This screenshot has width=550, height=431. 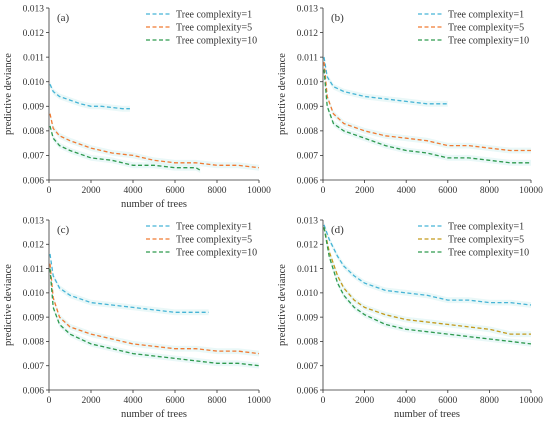 What do you see at coordinates (63, 230) in the screenshot?
I see `panel-label: (c)` at bounding box center [63, 230].